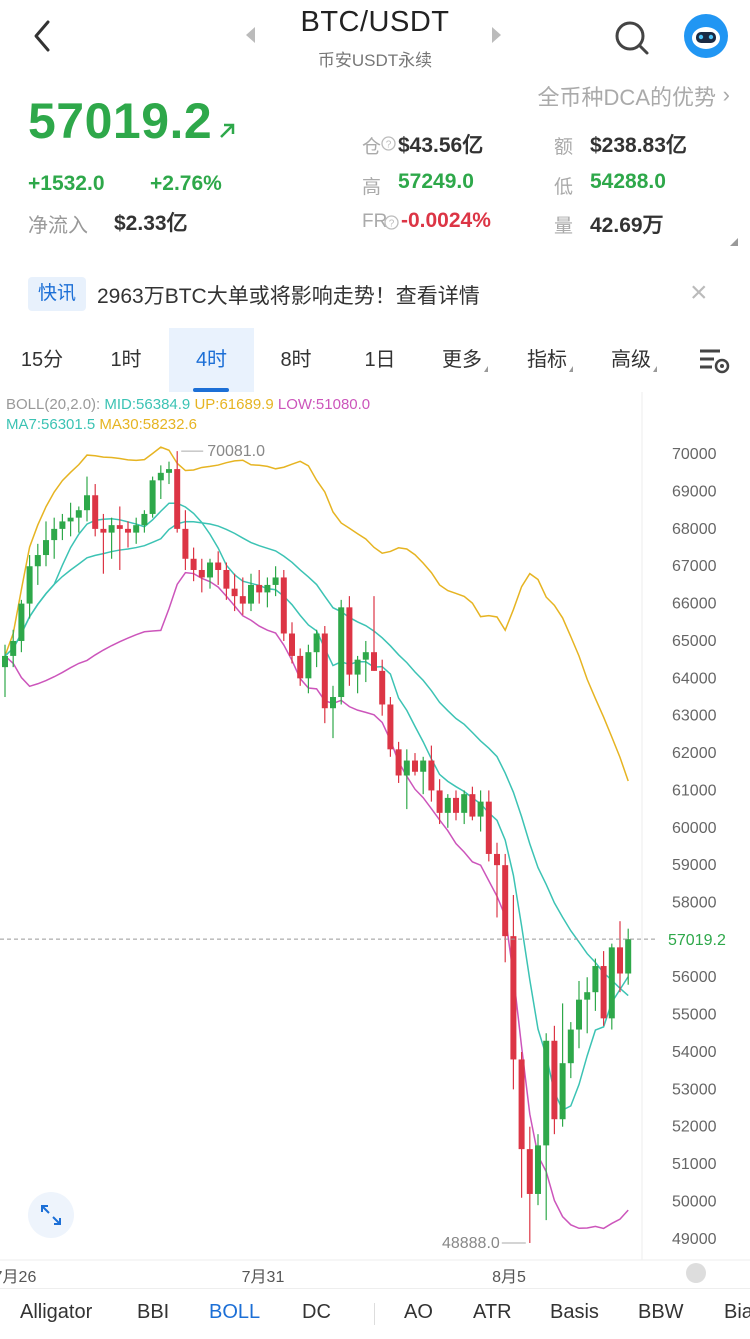  I want to click on low-label: 低, so click(564, 187).